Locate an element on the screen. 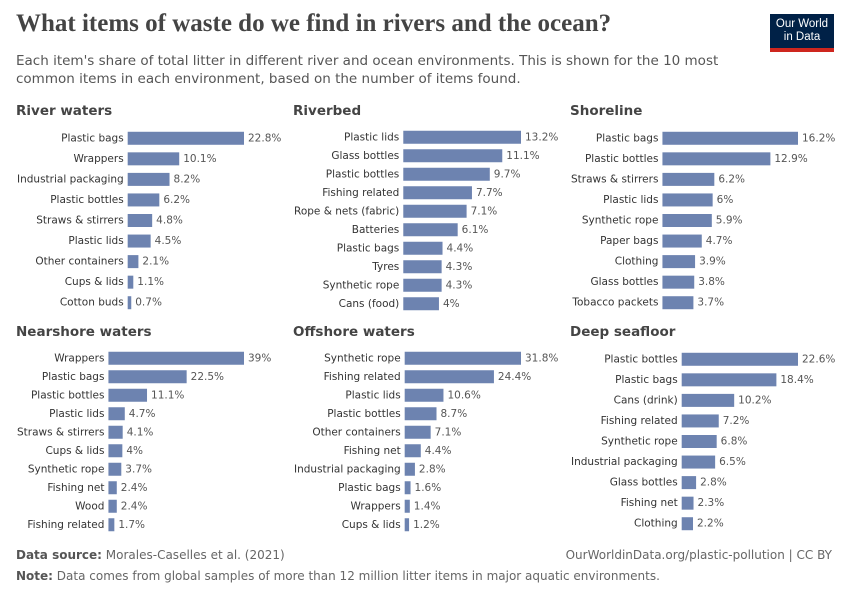 The image size is (850, 600). value-label: 6.2% is located at coordinates (176, 200).